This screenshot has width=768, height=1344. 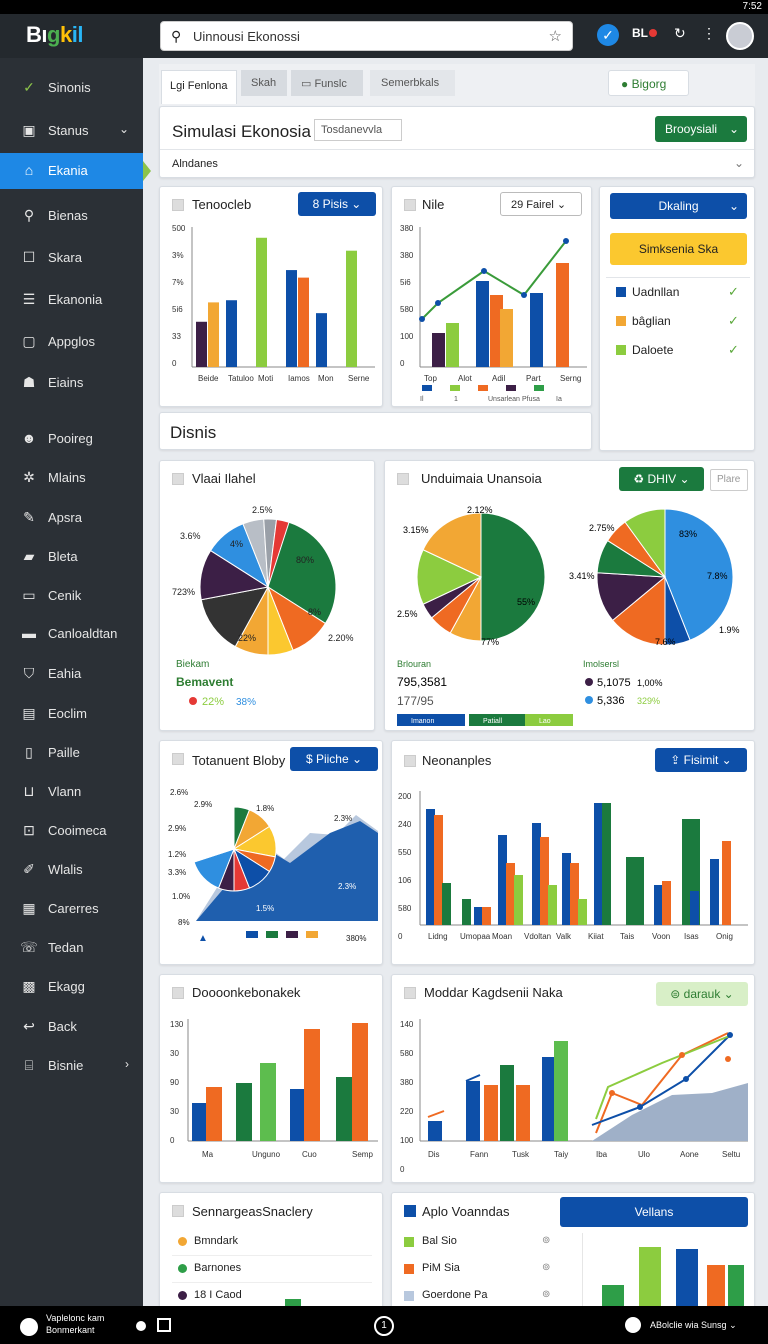 What do you see at coordinates (178, 255) in the screenshot?
I see `y-tick-label: 3%` at bounding box center [178, 255].